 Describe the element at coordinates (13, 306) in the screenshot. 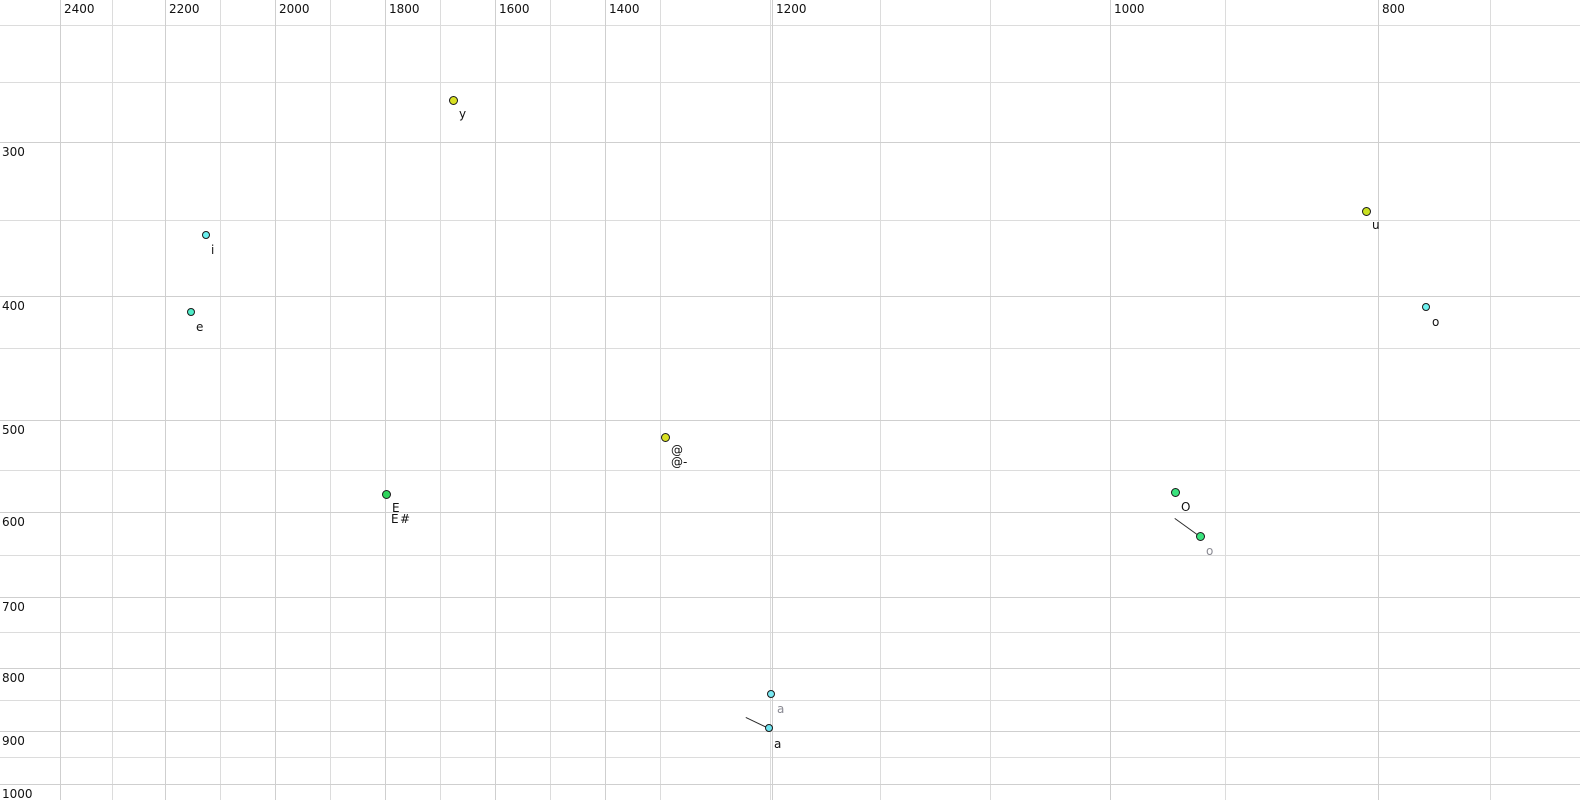

I see `y-tick-label: 400` at that location.